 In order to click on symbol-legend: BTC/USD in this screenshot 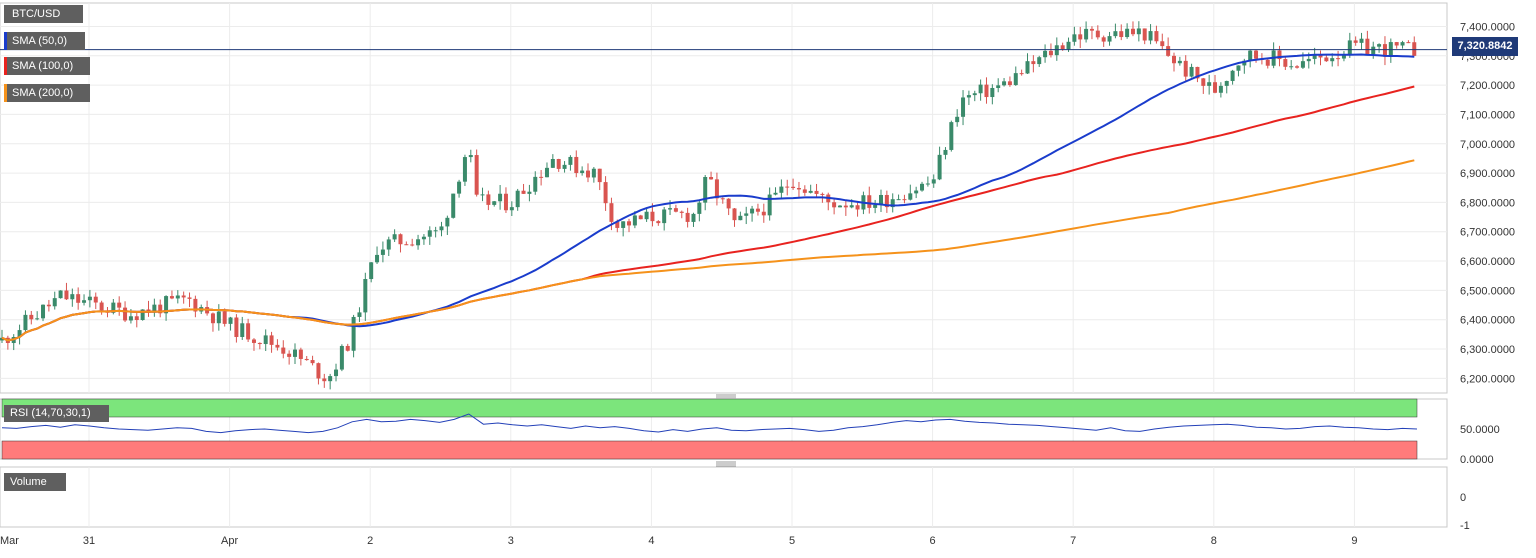, I will do `click(43, 14)`.